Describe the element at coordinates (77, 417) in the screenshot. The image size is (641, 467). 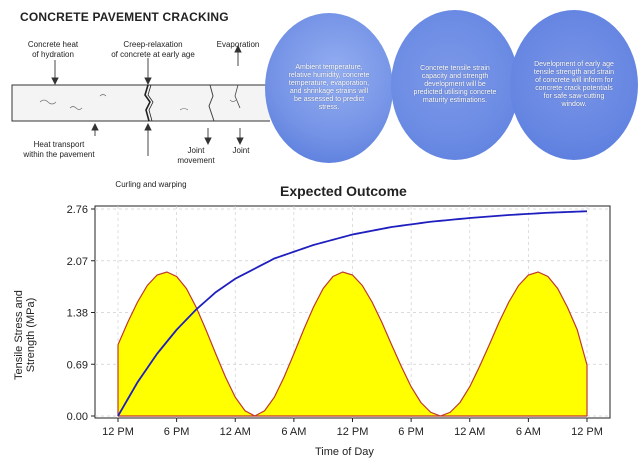
I see `y-tick-label: 0.00` at that location.